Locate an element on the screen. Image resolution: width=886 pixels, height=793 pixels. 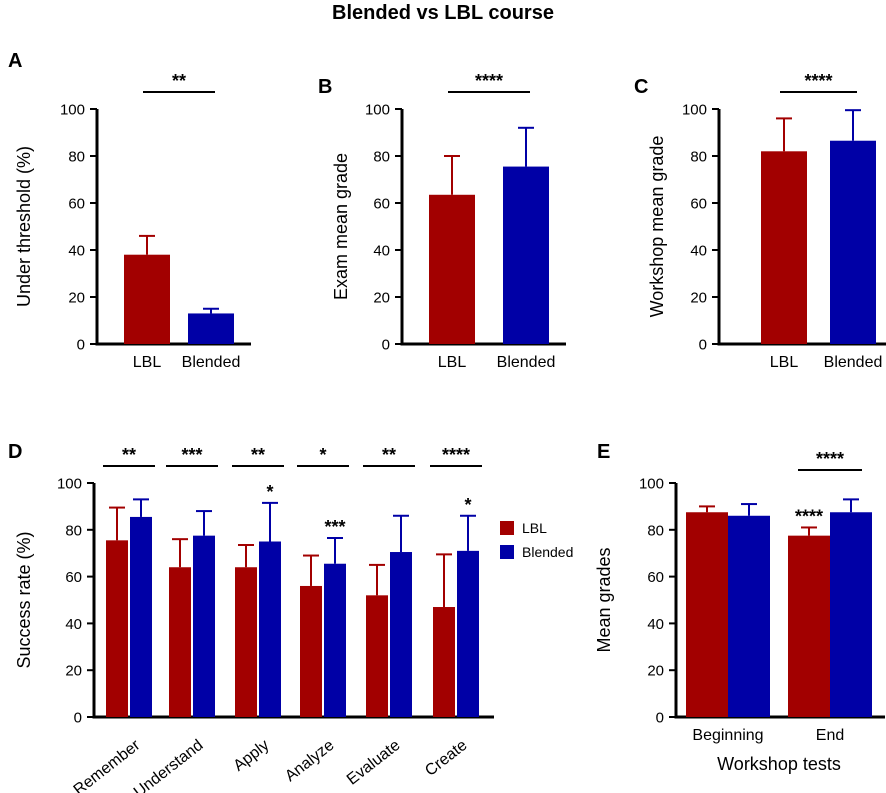
panel-D-category-label: Create is located at coordinates (446, 758).